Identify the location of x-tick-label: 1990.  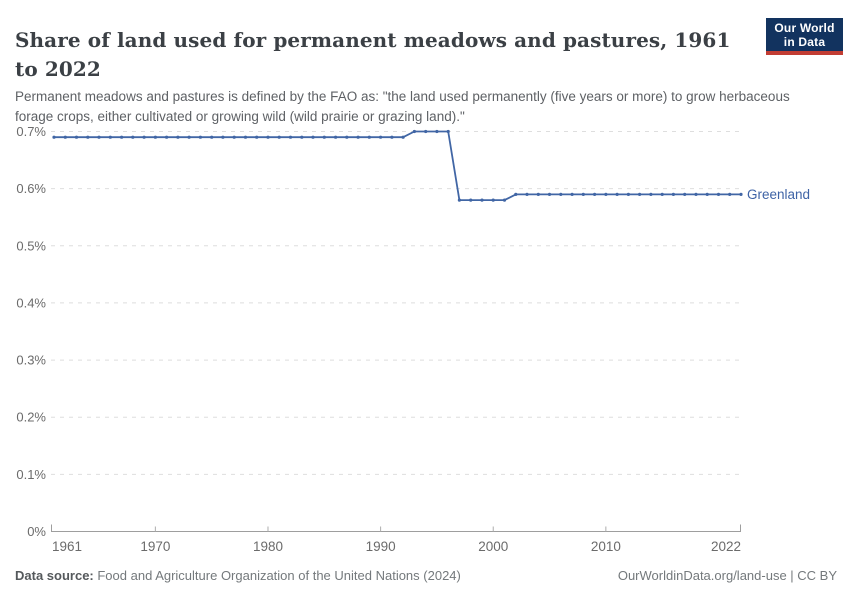
(381, 546).